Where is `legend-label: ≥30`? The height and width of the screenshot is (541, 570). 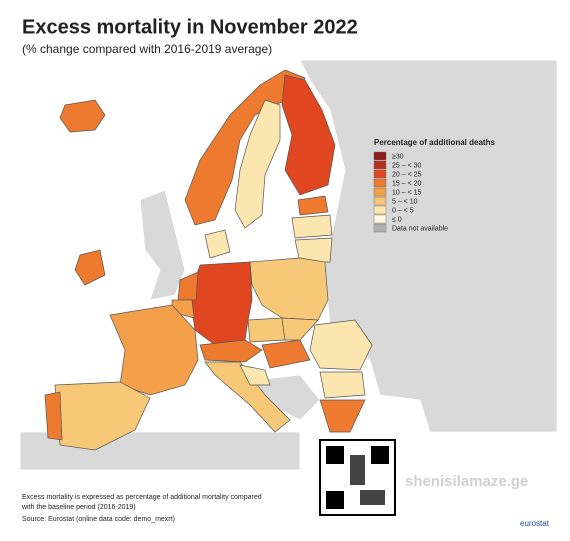
legend-label: ≥30 is located at coordinates (398, 156).